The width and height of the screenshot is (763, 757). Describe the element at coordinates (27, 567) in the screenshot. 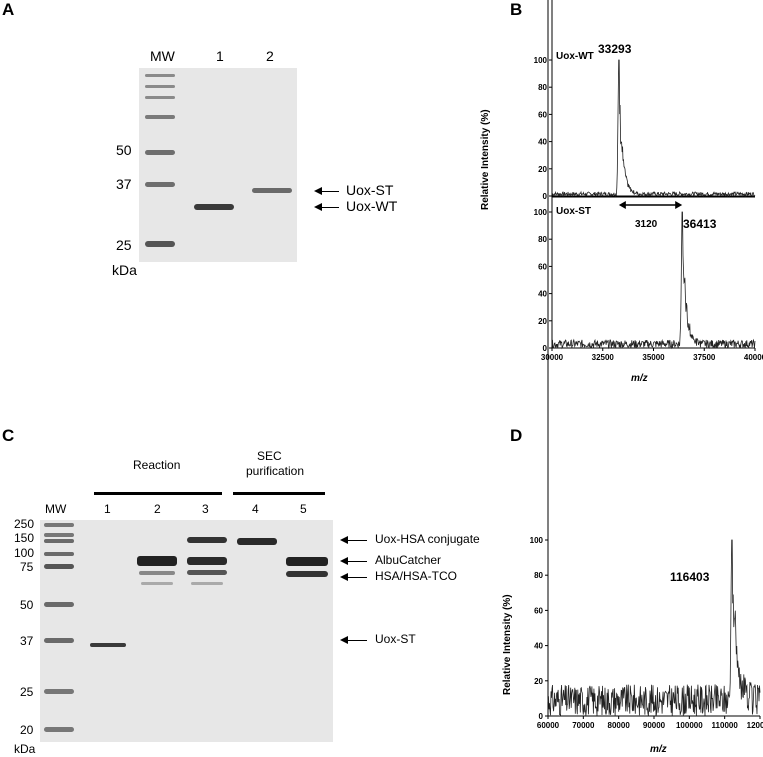

I see `gel-c-marker-75: 75` at that location.